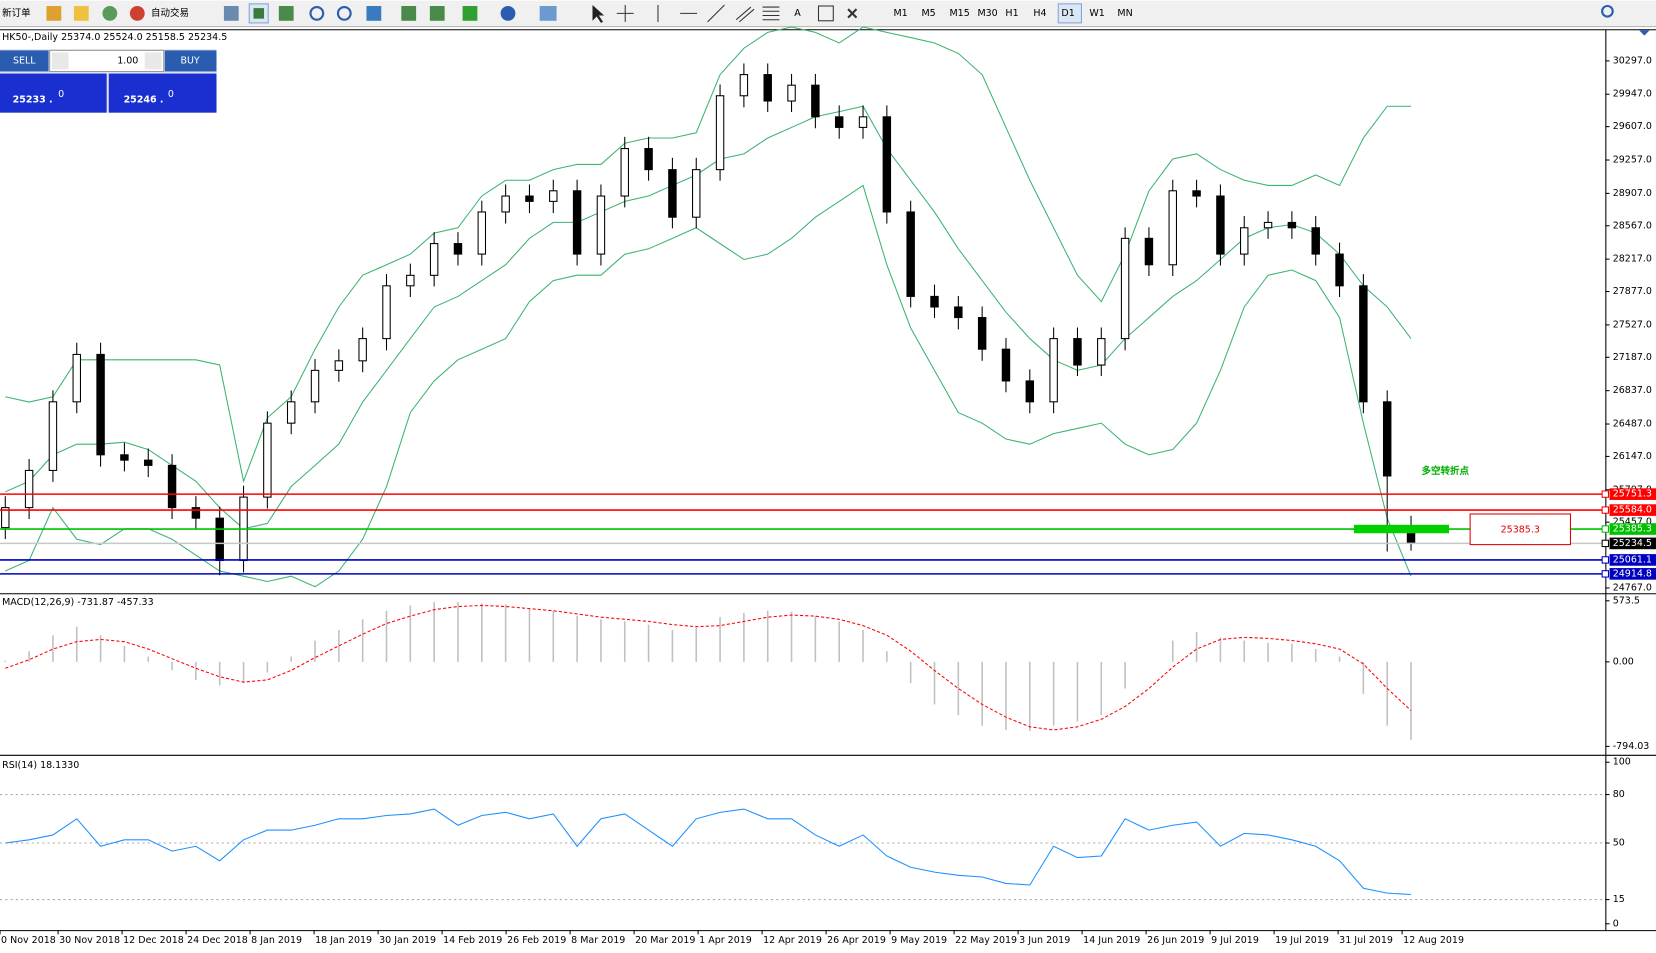 The width and height of the screenshot is (1656, 953). Describe the element at coordinates (60, 61) in the screenshot. I see `lot-down` at that location.